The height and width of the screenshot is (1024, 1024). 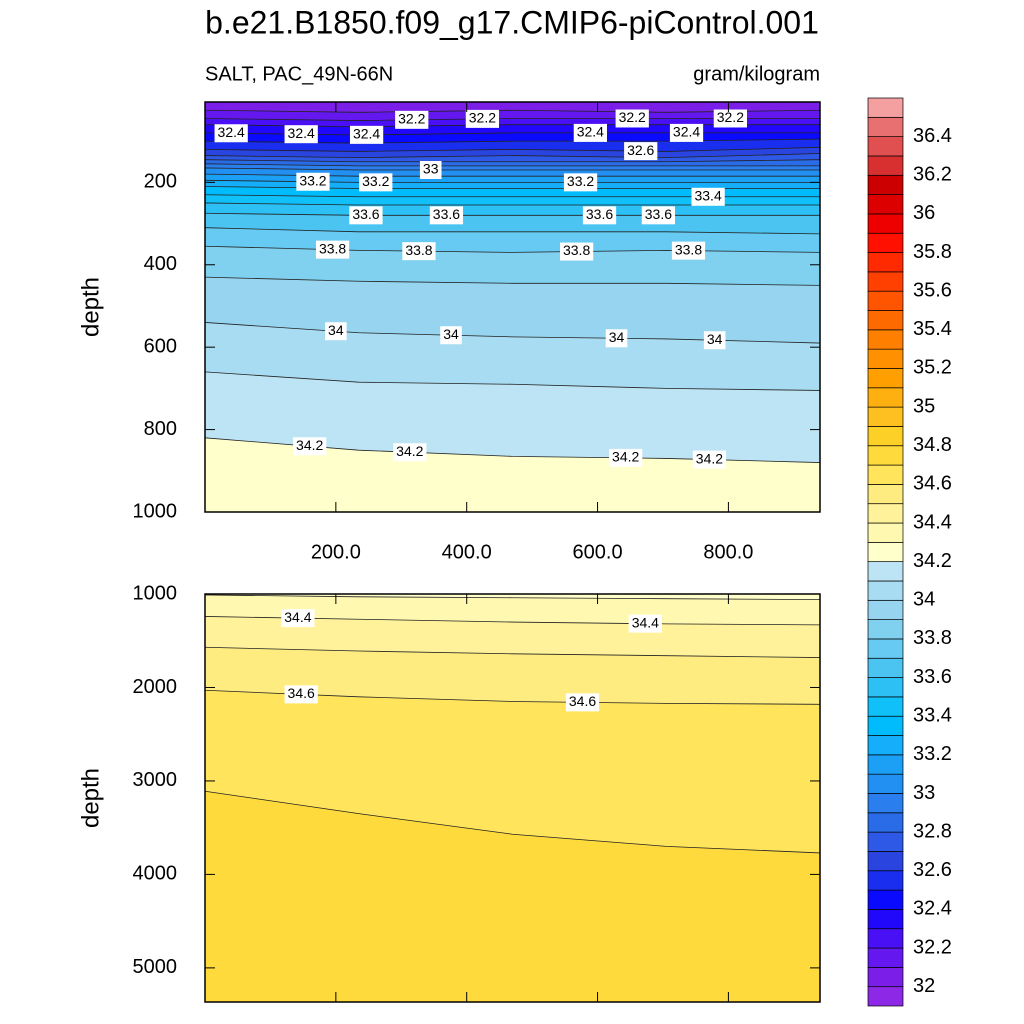 What do you see at coordinates (299, 74) in the screenshot?
I see `subtitle-left: SALT, PAC_49N-66N` at bounding box center [299, 74].